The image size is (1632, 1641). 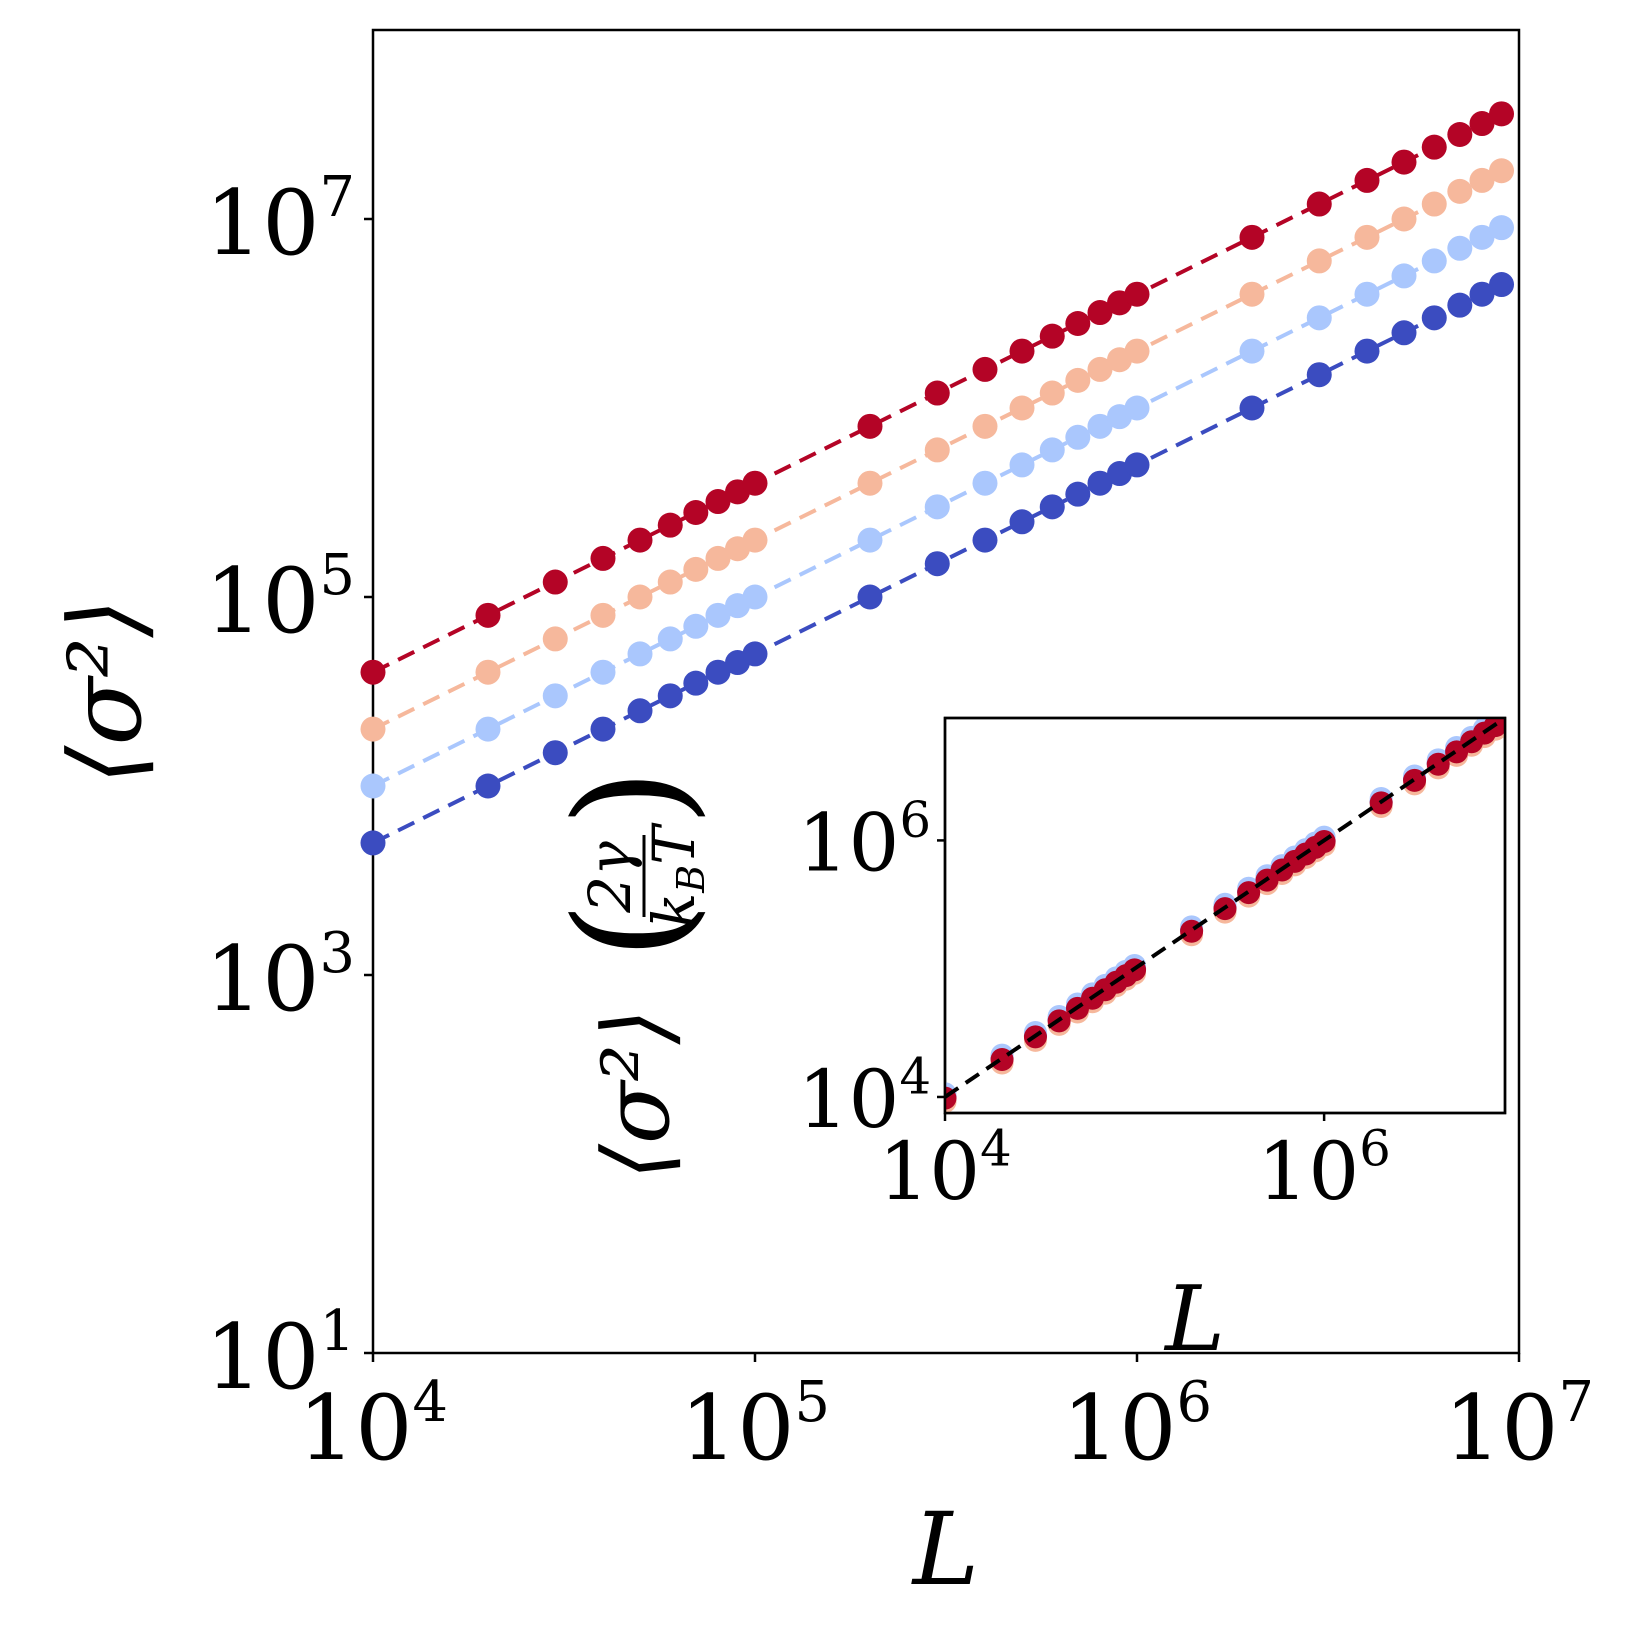 I want to click on x-tick-label: 107, so click(x=1519, y=1425).